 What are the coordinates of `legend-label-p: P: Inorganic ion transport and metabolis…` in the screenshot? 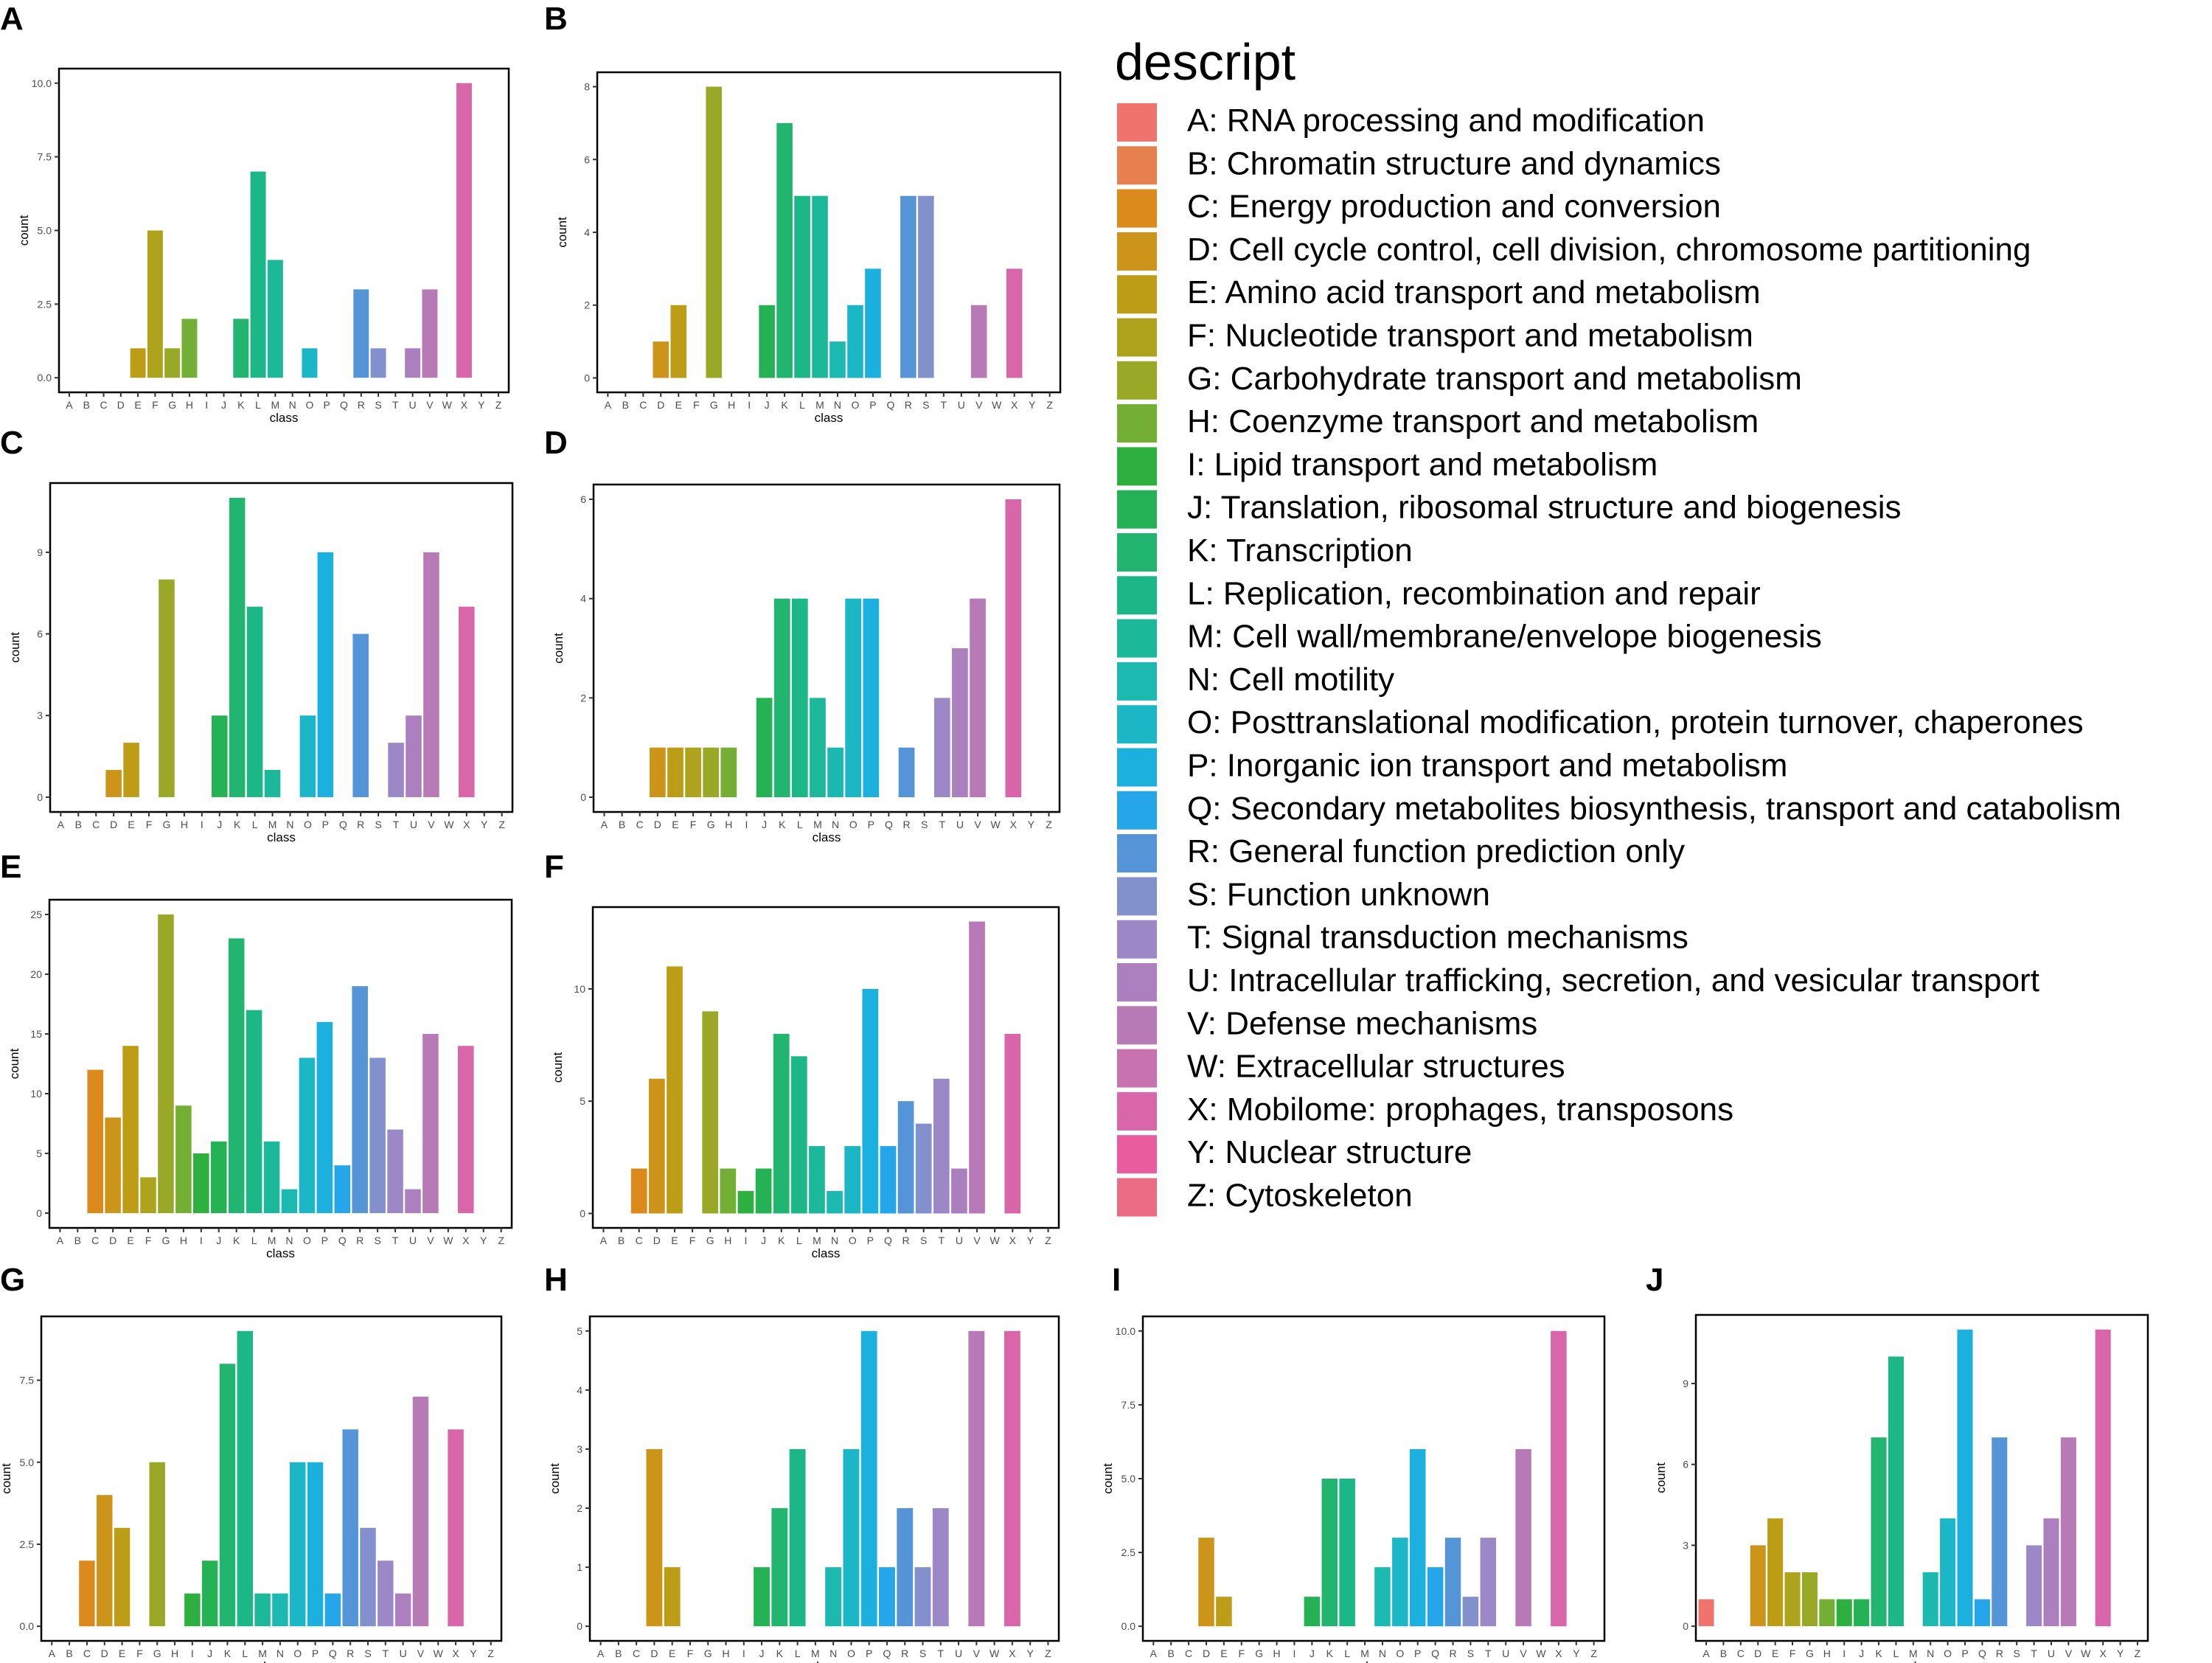 It's located at (1487, 766).